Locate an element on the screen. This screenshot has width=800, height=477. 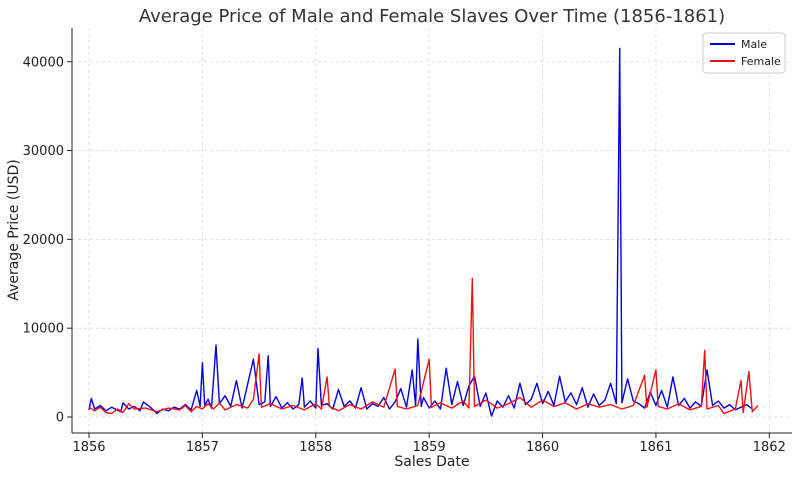
x-tick-label: 1862 is located at coordinates (769, 447).